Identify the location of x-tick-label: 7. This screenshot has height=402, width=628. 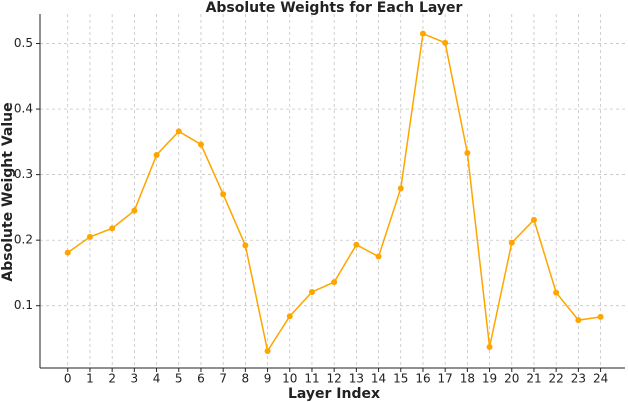
(223, 379).